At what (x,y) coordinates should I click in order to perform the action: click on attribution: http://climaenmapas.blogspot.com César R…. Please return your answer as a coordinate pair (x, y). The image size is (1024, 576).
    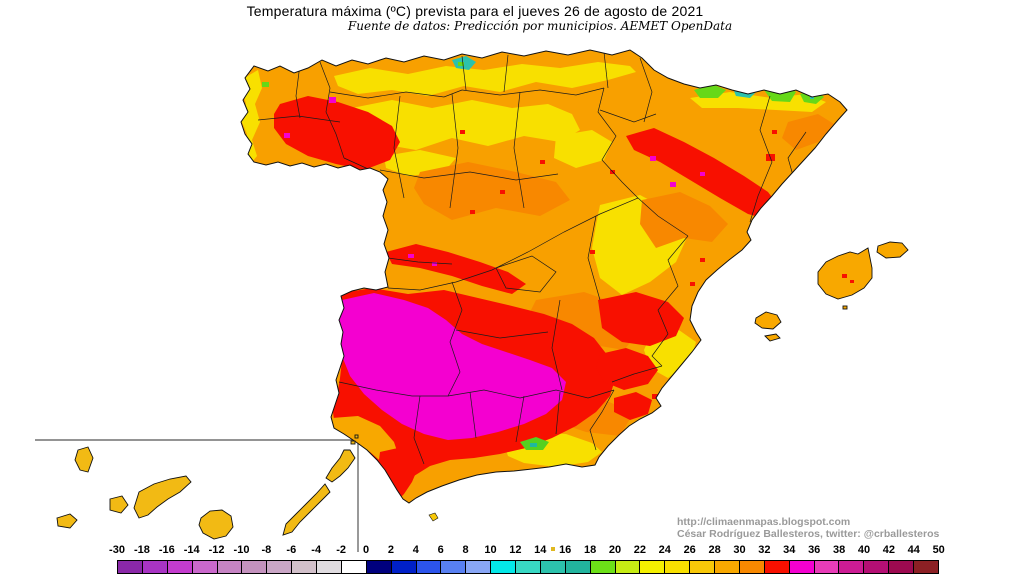
    Looking at the image, I should click on (808, 528).